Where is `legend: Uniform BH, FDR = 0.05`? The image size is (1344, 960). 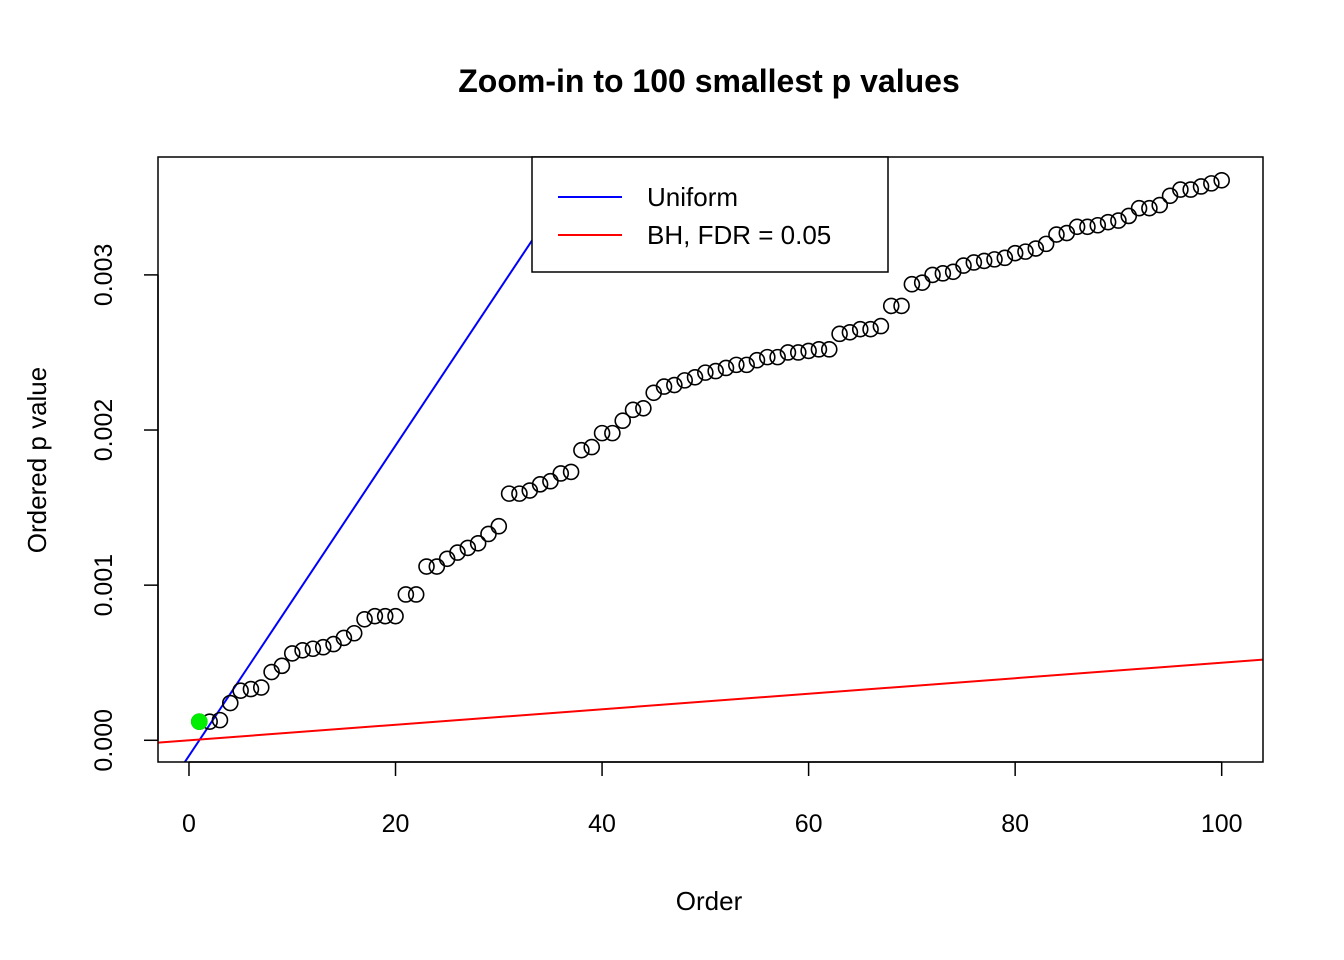
legend: Uniform BH, FDR = 0.05 is located at coordinates (710, 214).